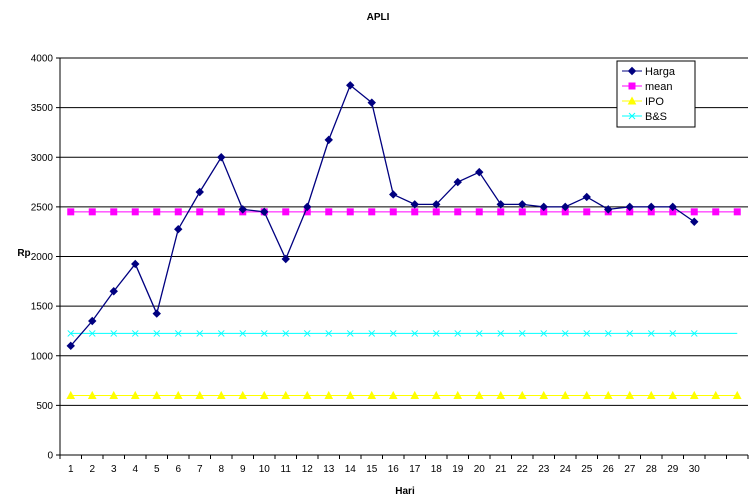  Describe the element at coordinates (308, 469) in the screenshot. I see `x-tick-label: 12` at that location.